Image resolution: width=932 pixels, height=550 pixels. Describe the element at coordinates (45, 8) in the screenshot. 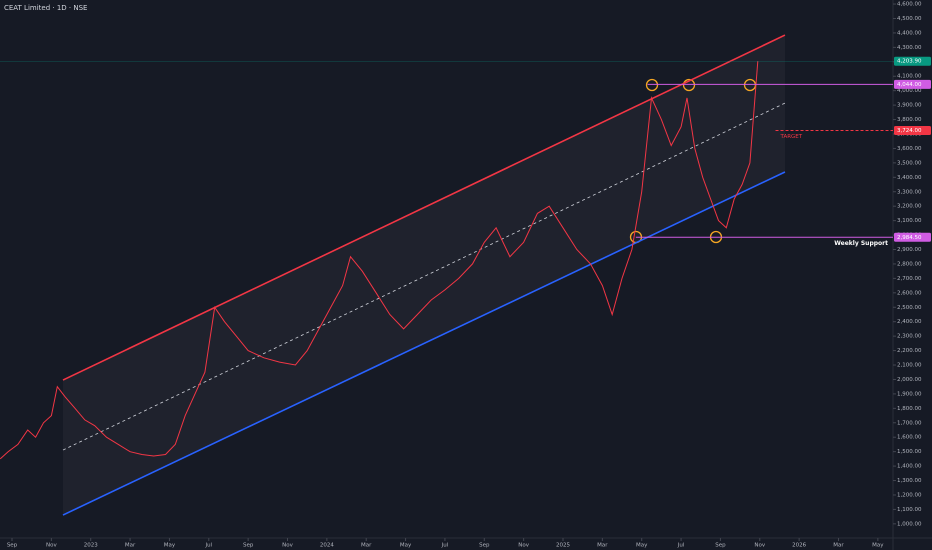

I see `chart-title: CEAT Limited · 1D · NSE` at that location.